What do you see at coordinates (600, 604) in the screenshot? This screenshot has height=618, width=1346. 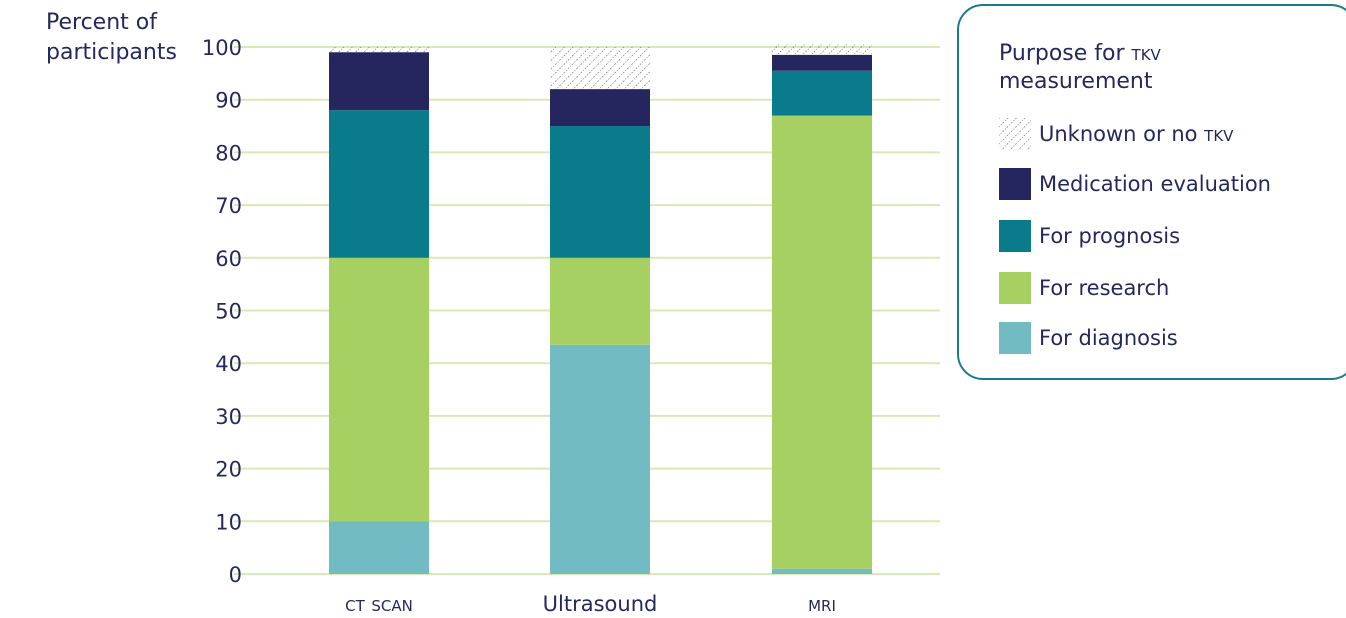 I see `x-tick-label: Ultrasound` at bounding box center [600, 604].